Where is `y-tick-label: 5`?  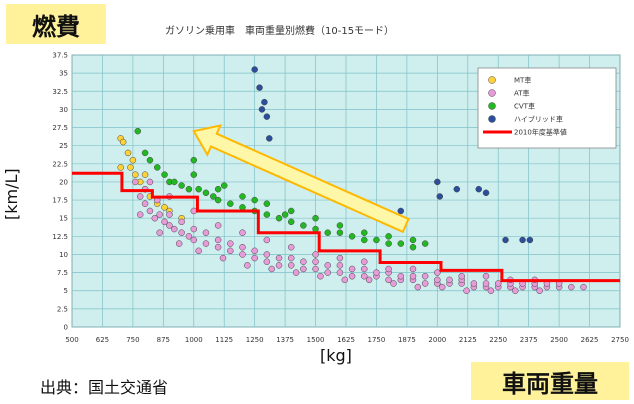
y-tick-label: 5 is located at coordinates (66, 291).